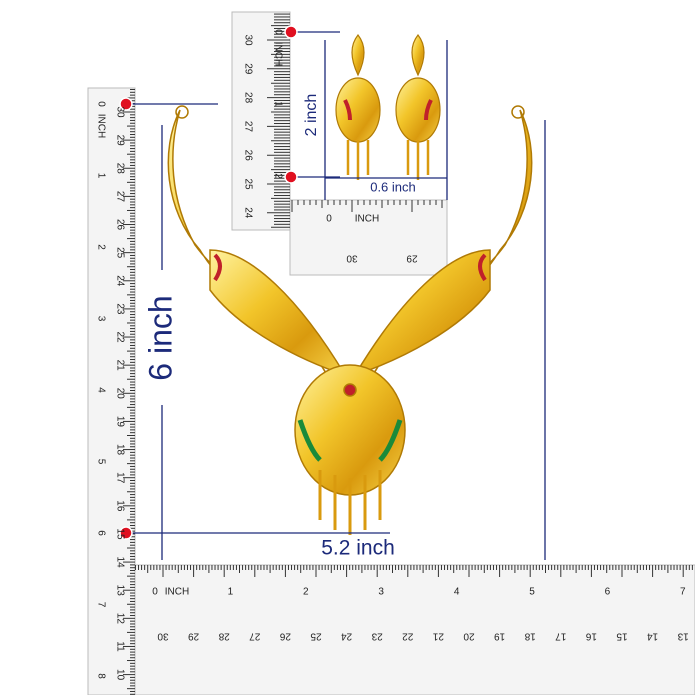 This screenshot has height=695, width=695. What do you see at coordinates (100, 676) in the screenshot?
I see `inch-label: 8` at bounding box center [100, 676].